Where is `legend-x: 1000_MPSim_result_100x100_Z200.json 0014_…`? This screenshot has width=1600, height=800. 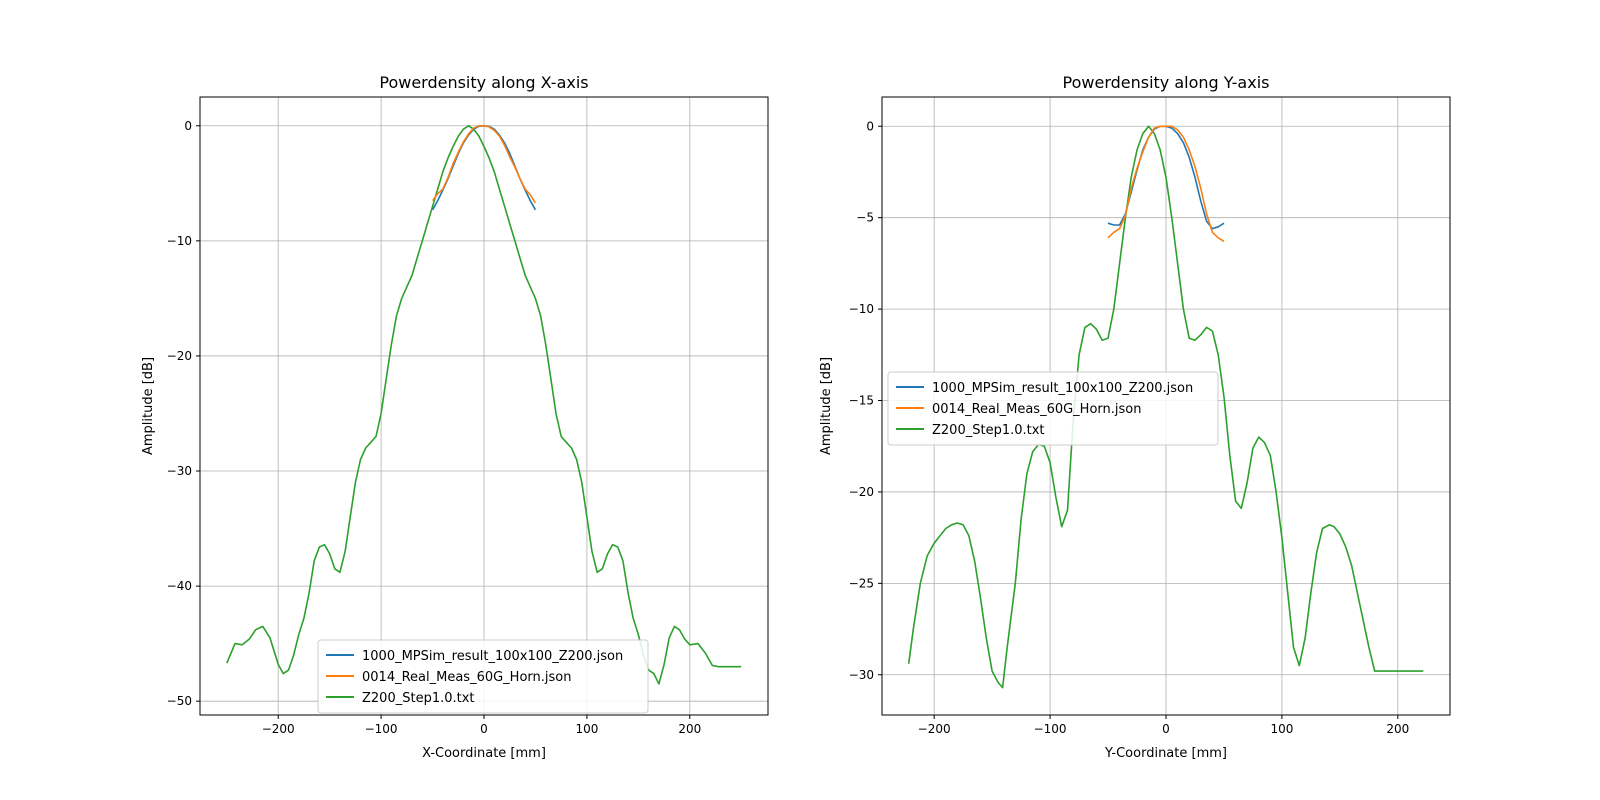
legend-x: 1000_MPSim_result_100x100_Z200.json 0014_… is located at coordinates (483, 676).